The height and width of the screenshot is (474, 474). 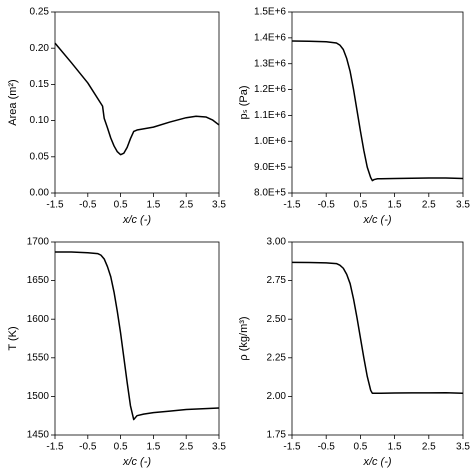 What do you see at coordinates (40, 156) in the screenshot?
I see `y-tick-label: 0.05` at bounding box center [40, 156].